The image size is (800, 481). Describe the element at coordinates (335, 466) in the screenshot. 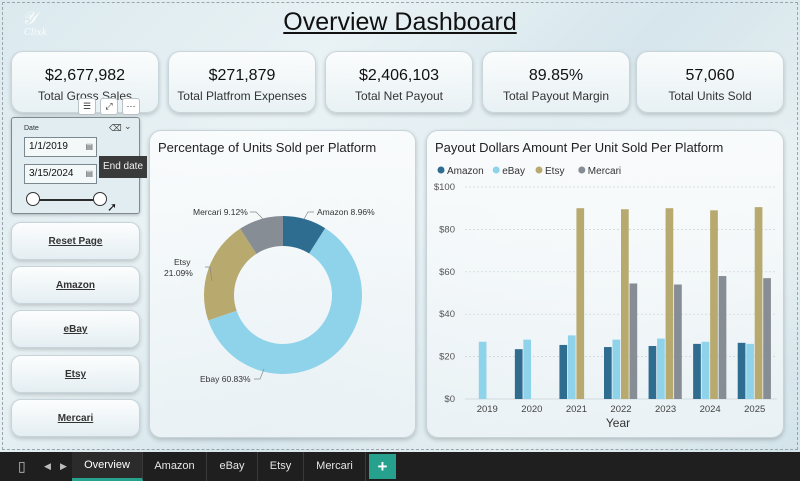

I see `tab-mercari: Mercari` at that location.